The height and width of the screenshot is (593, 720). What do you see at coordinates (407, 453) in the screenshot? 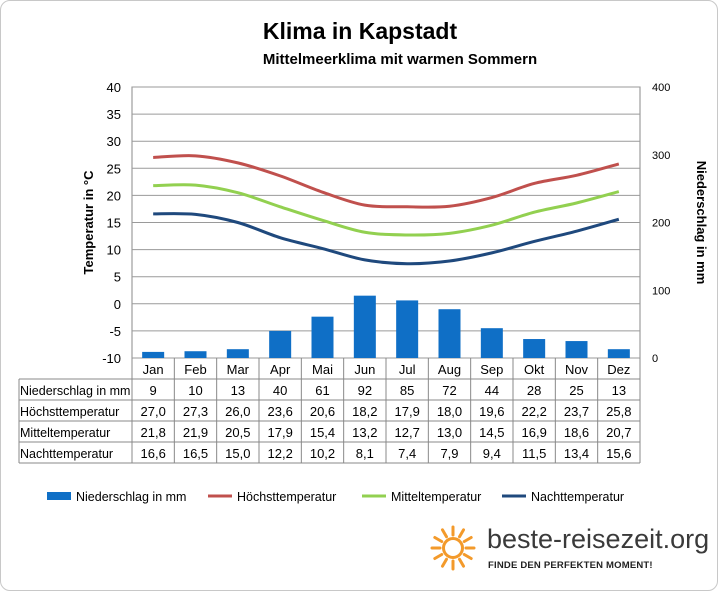
I see `table-cell-value: 7,4` at bounding box center [407, 453].